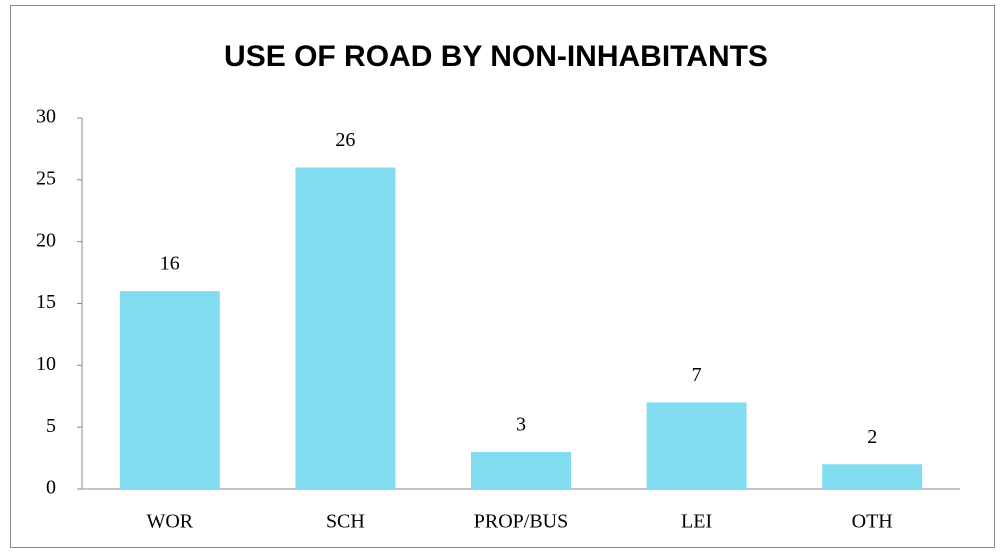  Describe the element at coordinates (51, 426) in the screenshot. I see `y-tick-label: 5` at that location.